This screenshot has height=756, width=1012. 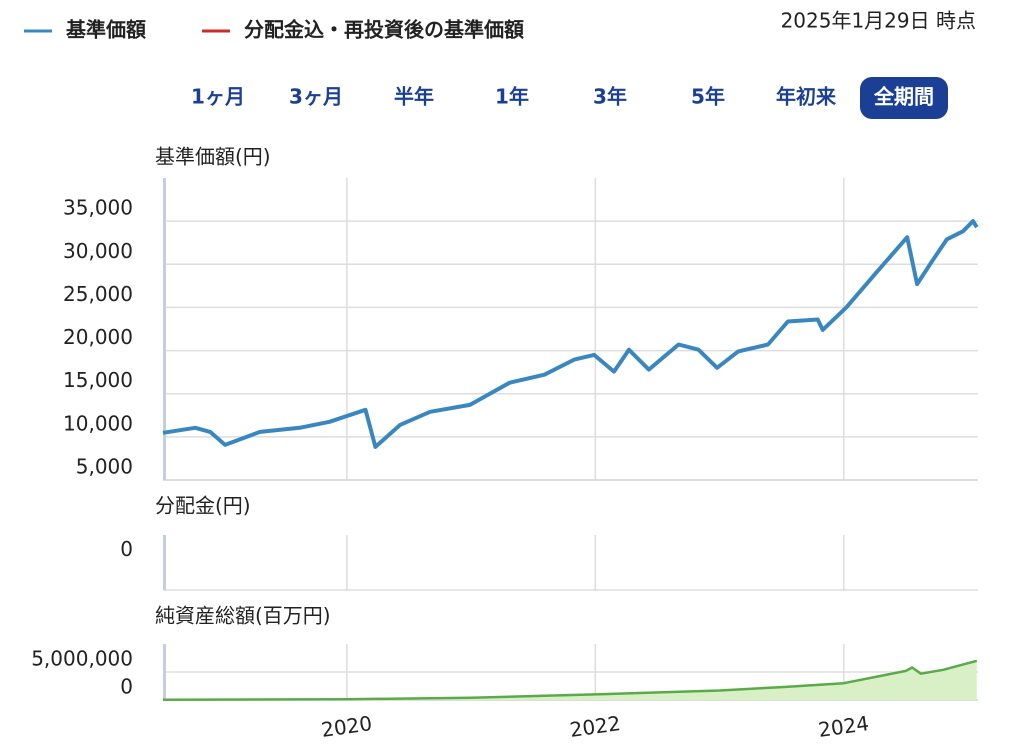 I want to click on period-button: 全期間, so click(x=903, y=97).